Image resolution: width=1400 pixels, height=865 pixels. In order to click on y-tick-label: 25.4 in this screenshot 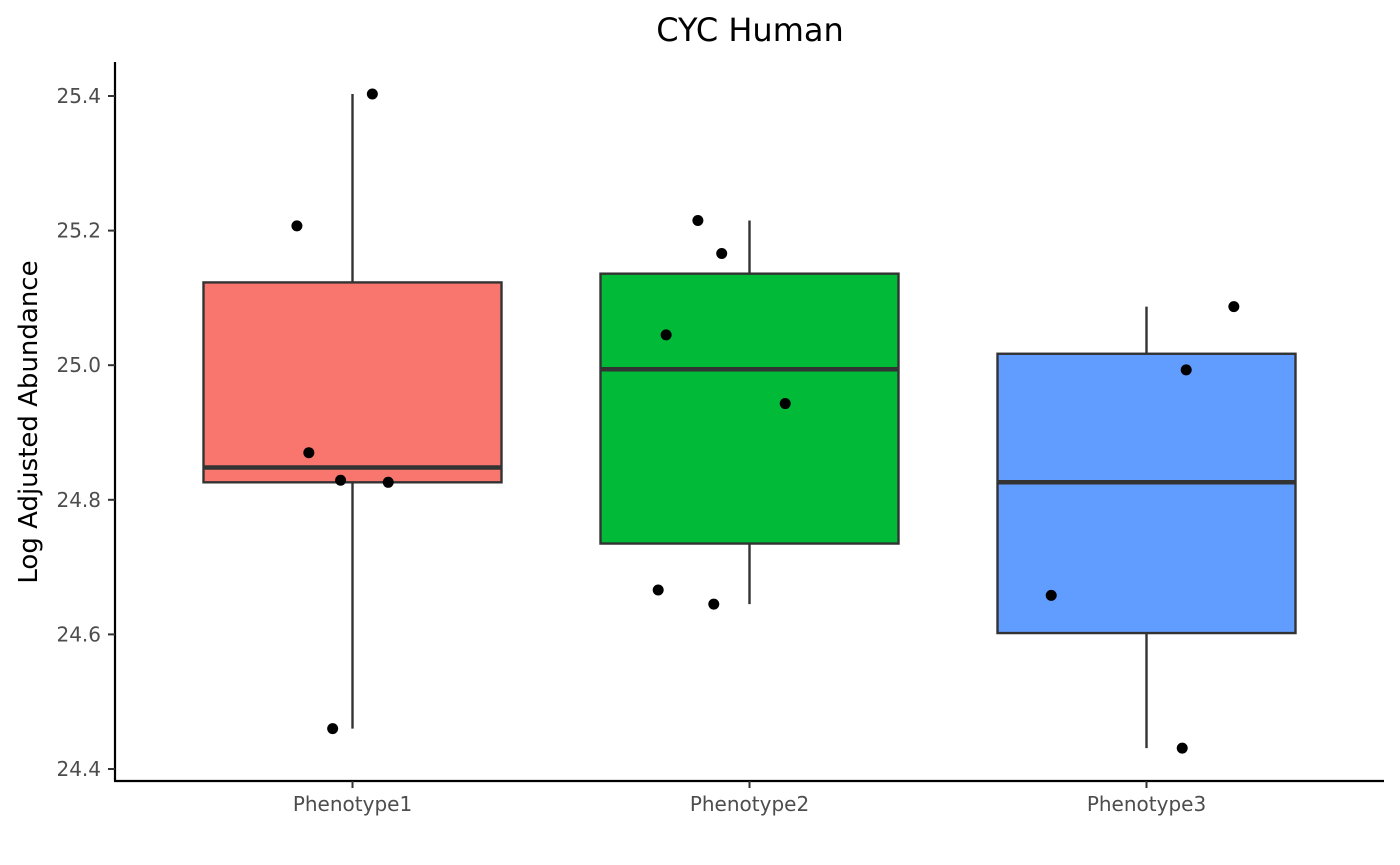, I will do `click(78, 96)`.